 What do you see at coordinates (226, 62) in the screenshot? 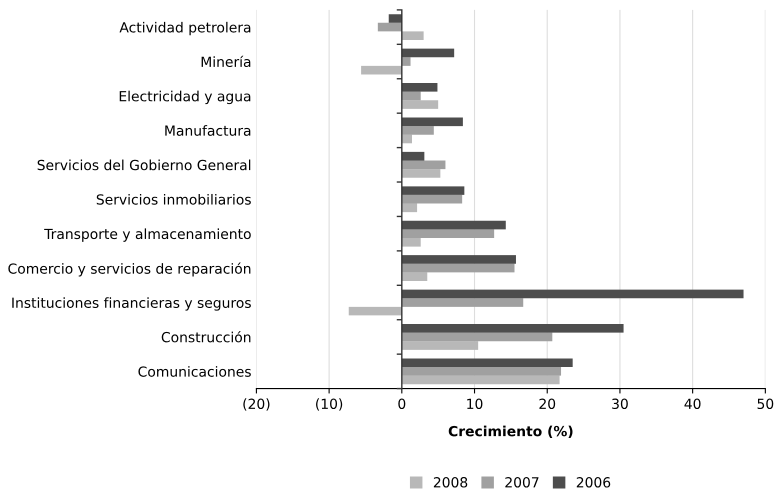
I see `y-tick-label: Minería` at bounding box center [226, 62].